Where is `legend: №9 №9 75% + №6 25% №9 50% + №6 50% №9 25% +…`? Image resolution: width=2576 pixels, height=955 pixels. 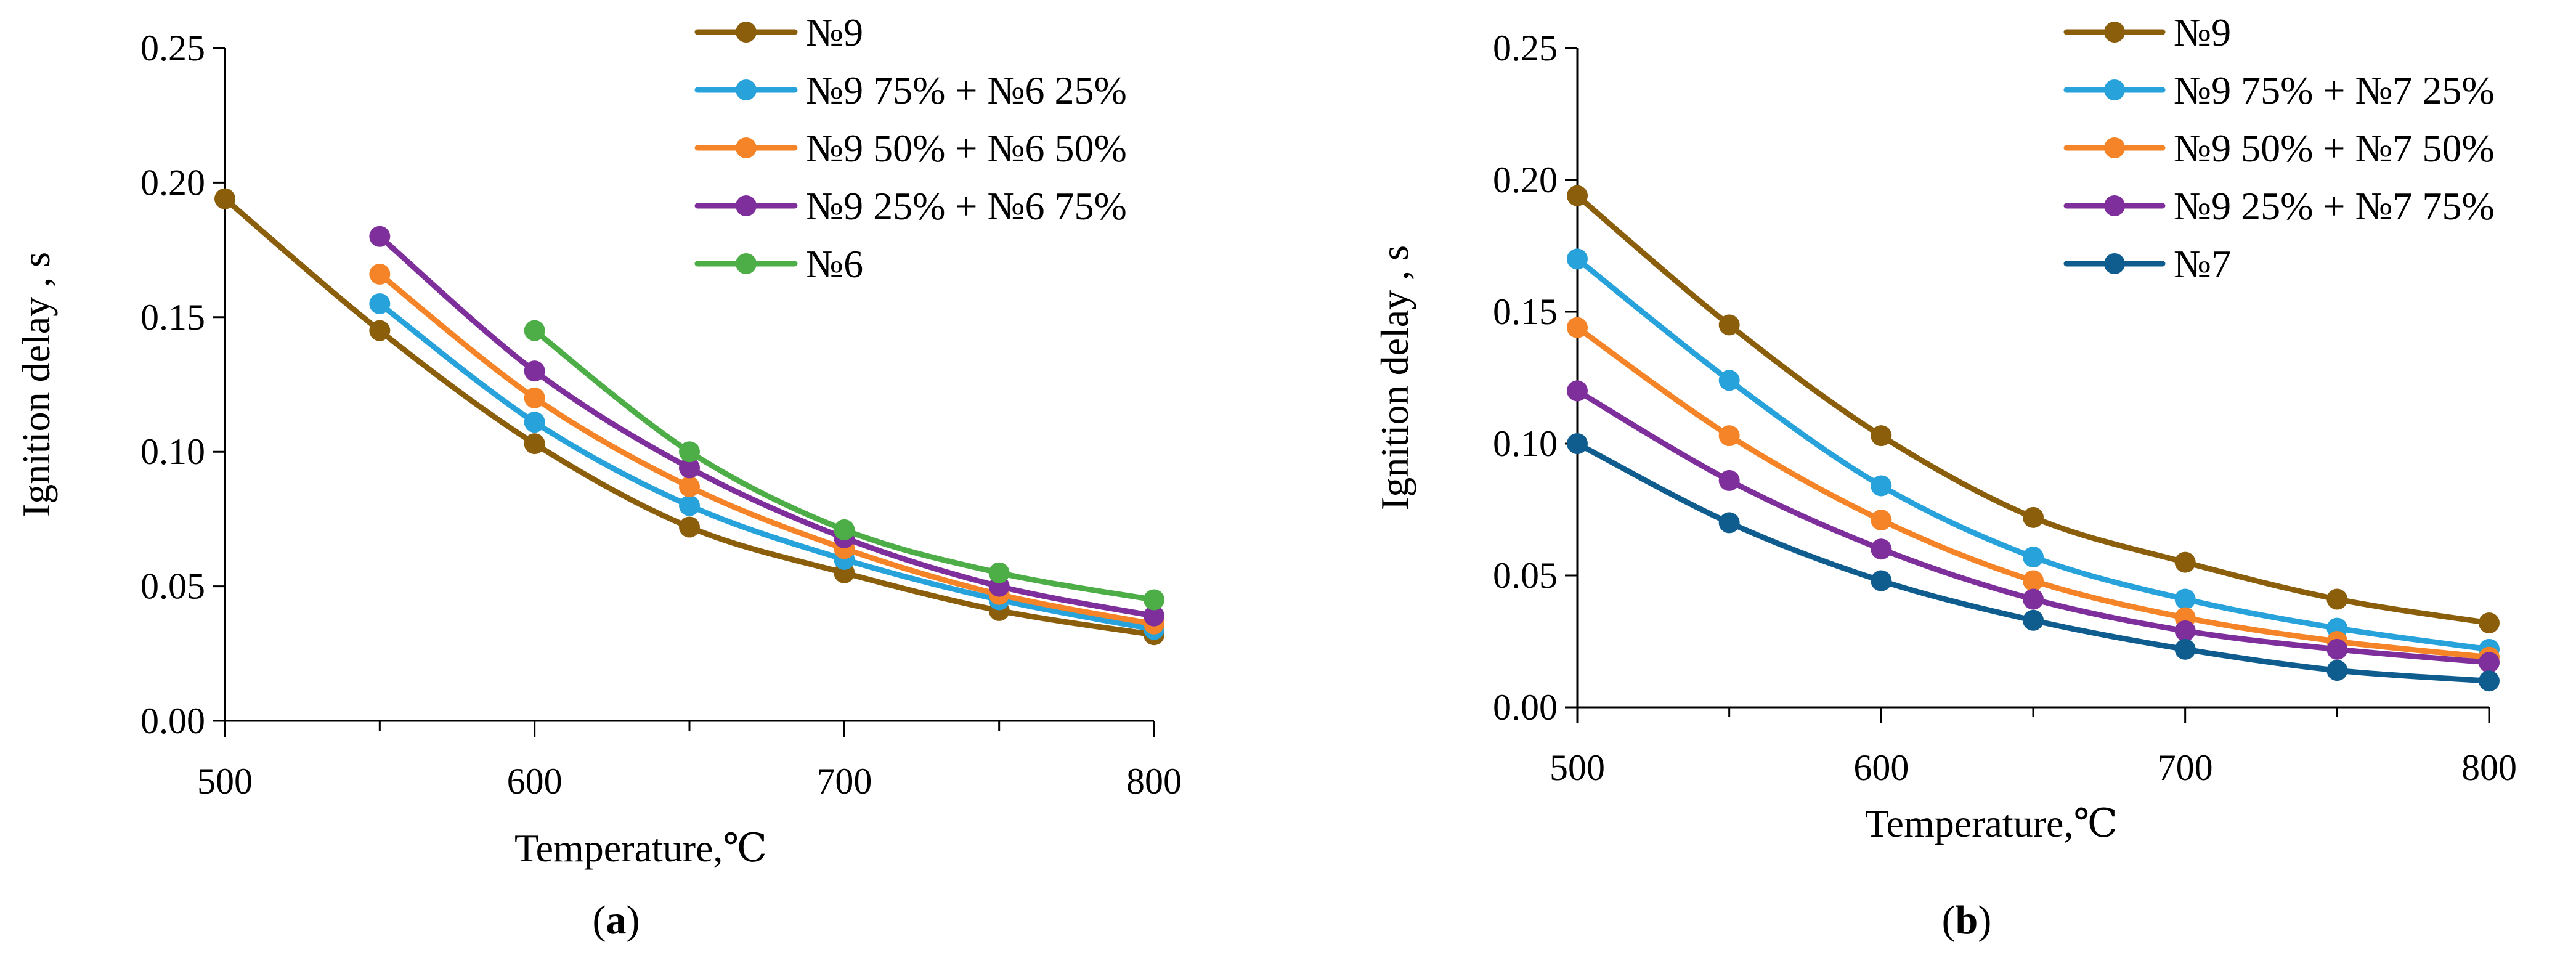
legend: №9 №9 75% + №6 25% №9 50% + №6 50% №9 25% +… is located at coordinates (910, 148).